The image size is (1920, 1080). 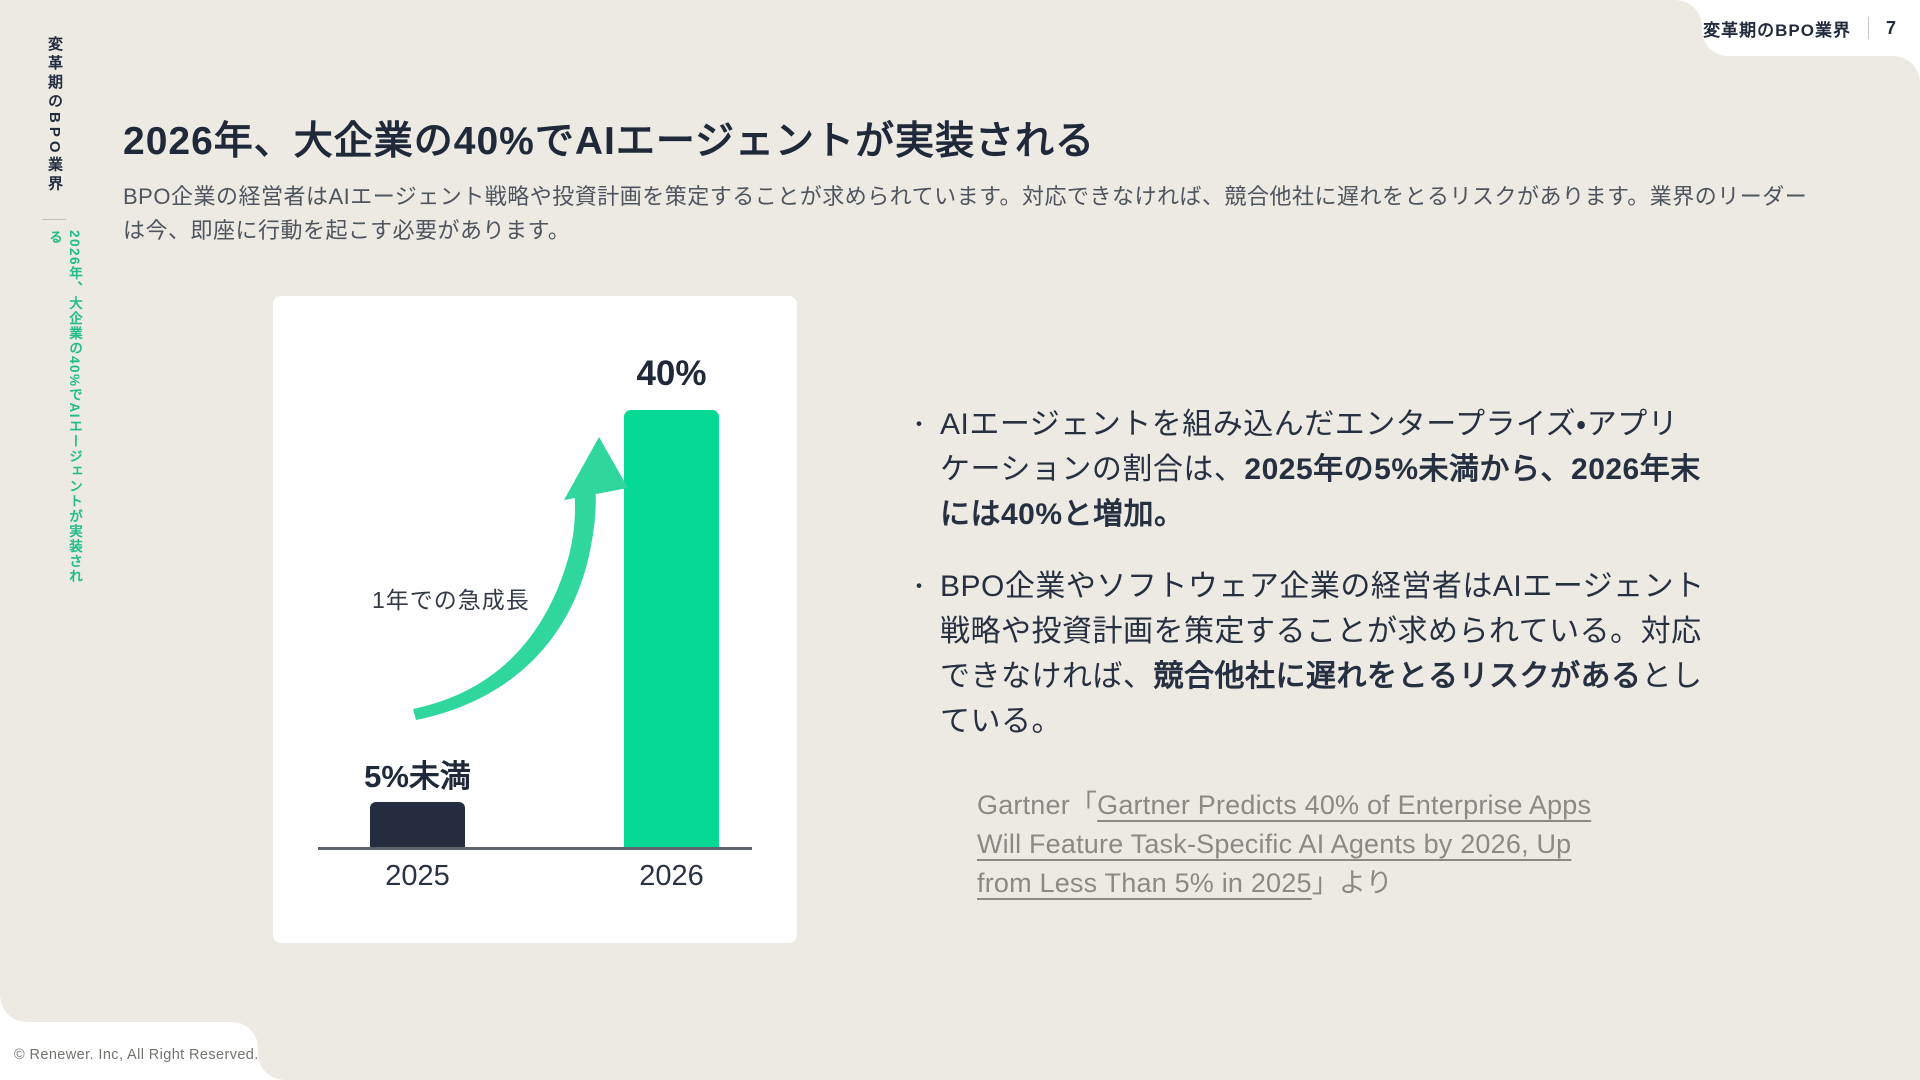 I want to click on bar-value-label-2026: 40%, so click(x=671, y=373).